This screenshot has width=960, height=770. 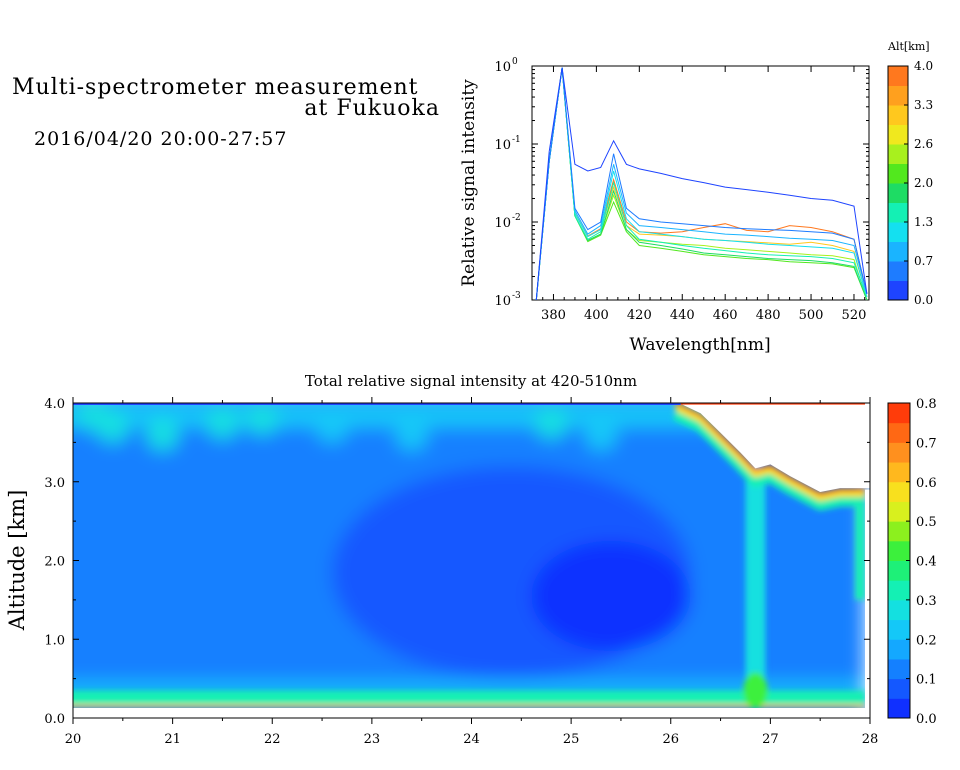 What do you see at coordinates (215, 87) in the screenshot?
I see `main-title-line1: Multi-spectrometer measurement` at bounding box center [215, 87].